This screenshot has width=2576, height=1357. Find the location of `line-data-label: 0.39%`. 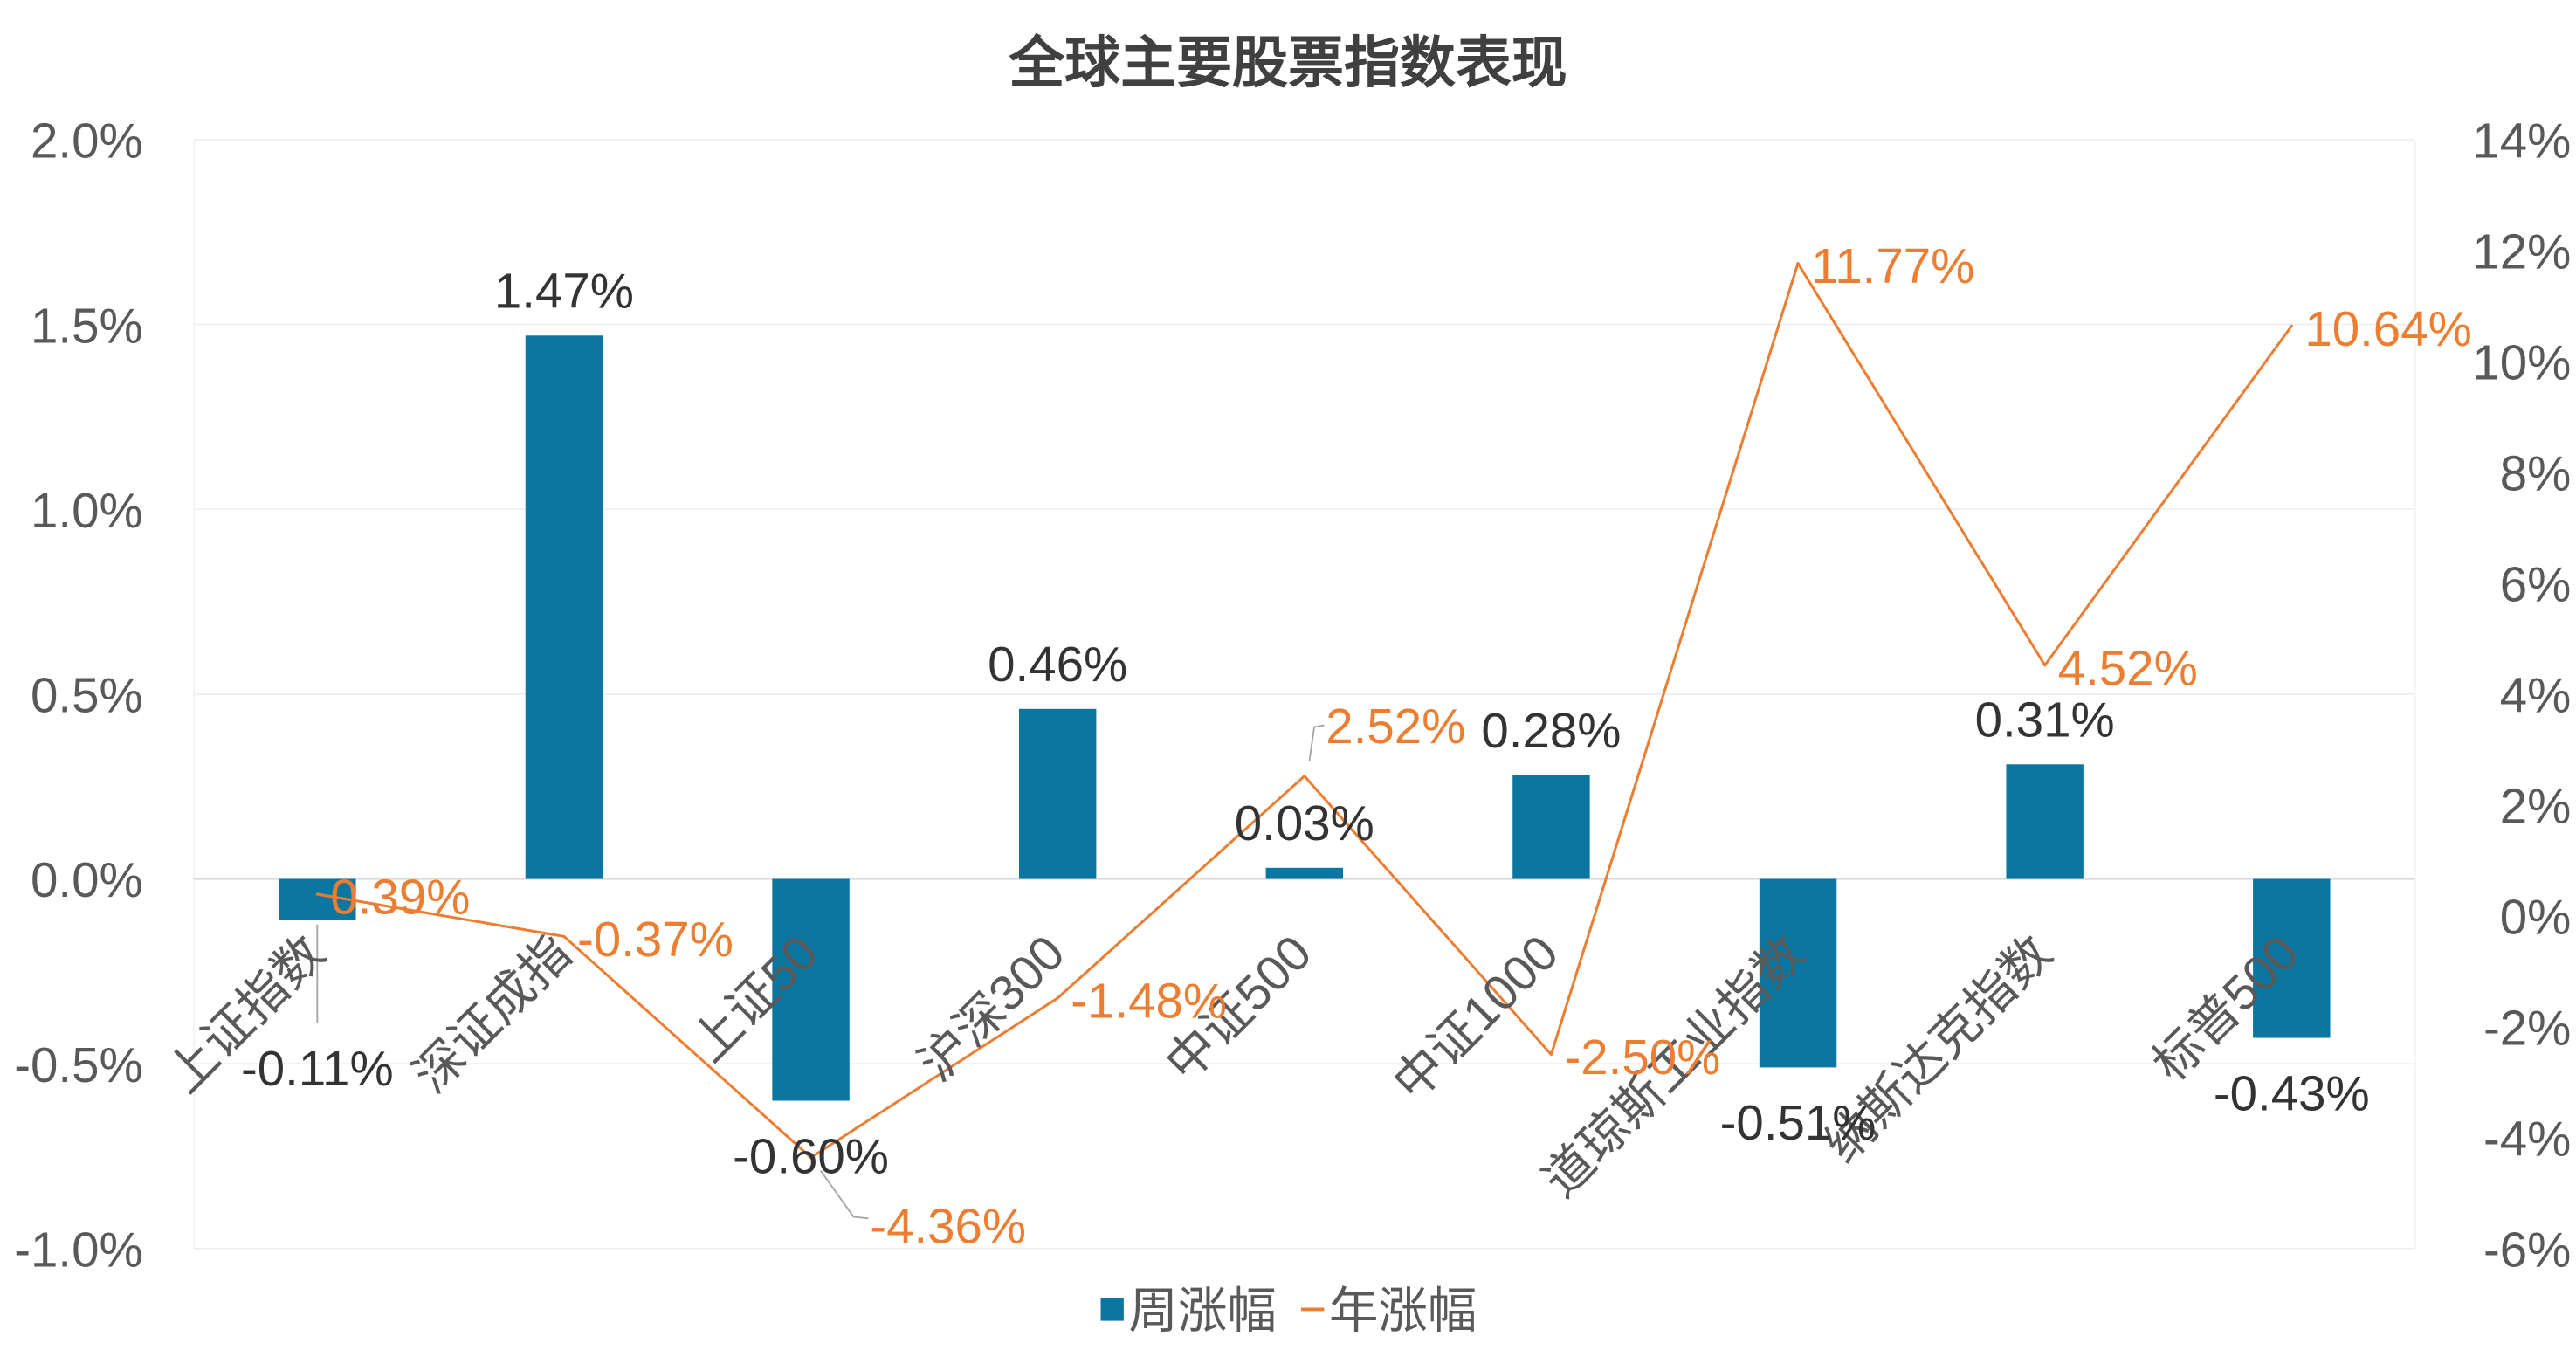

line-data-label: 0.39% is located at coordinates (400, 897).